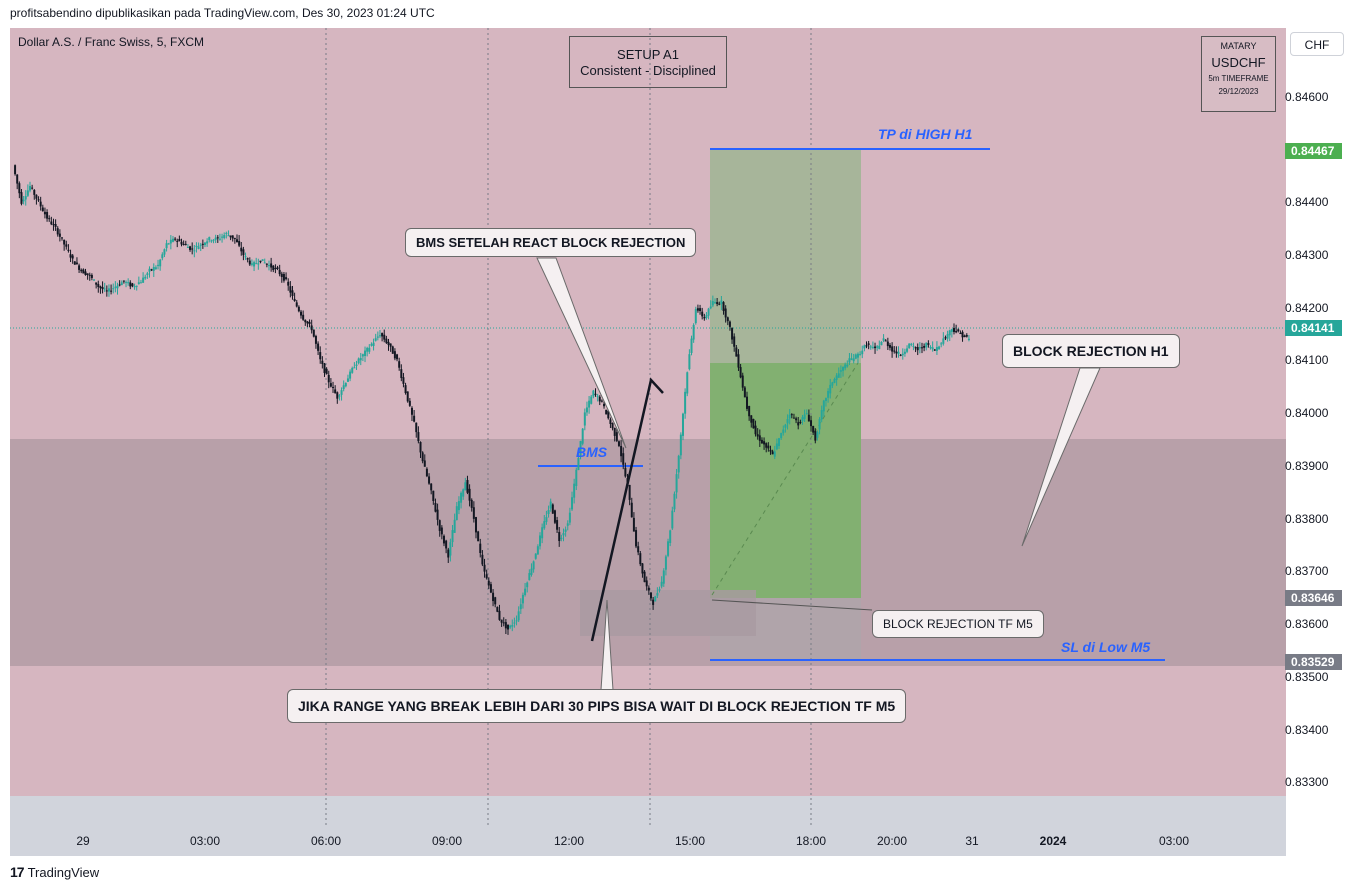  Describe the element at coordinates (592, 452) in the screenshot. I see `bms-label: BMS` at that location.